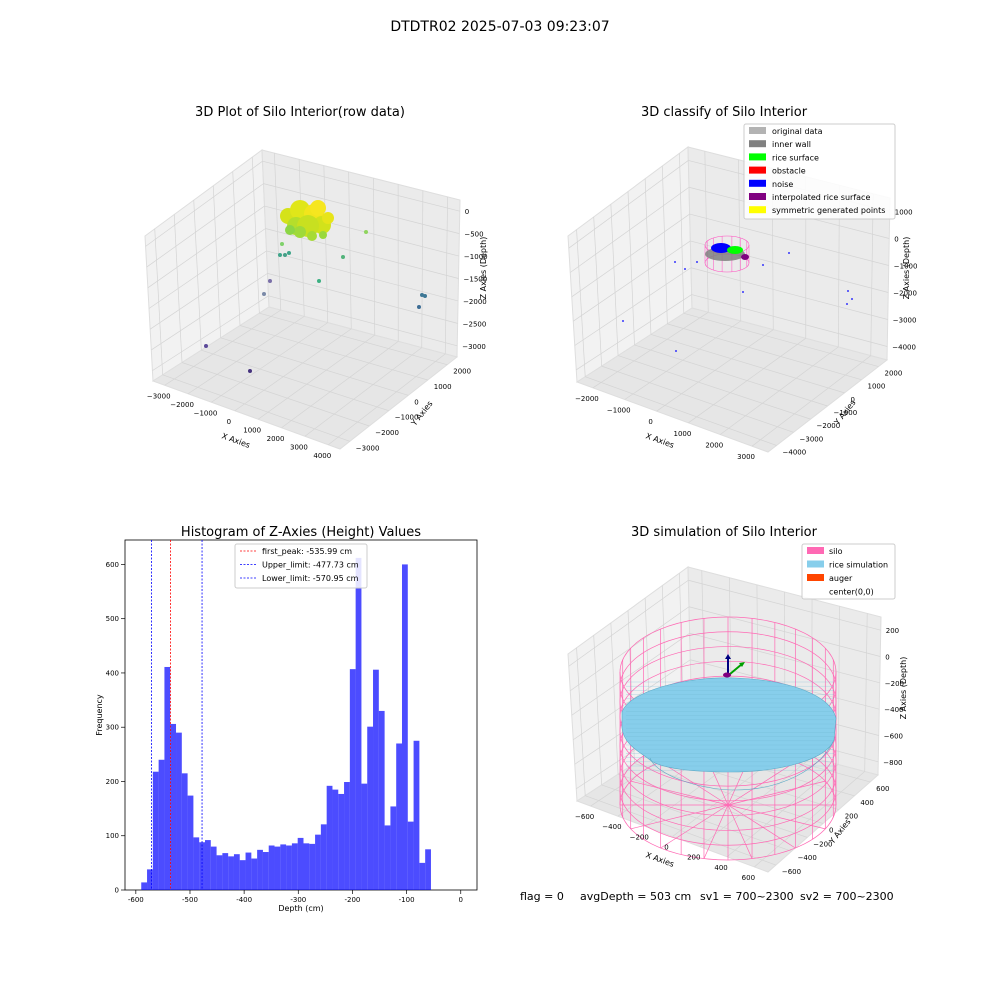  I want to click on classify-legend-label: symmetric generated points, so click(828, 210).